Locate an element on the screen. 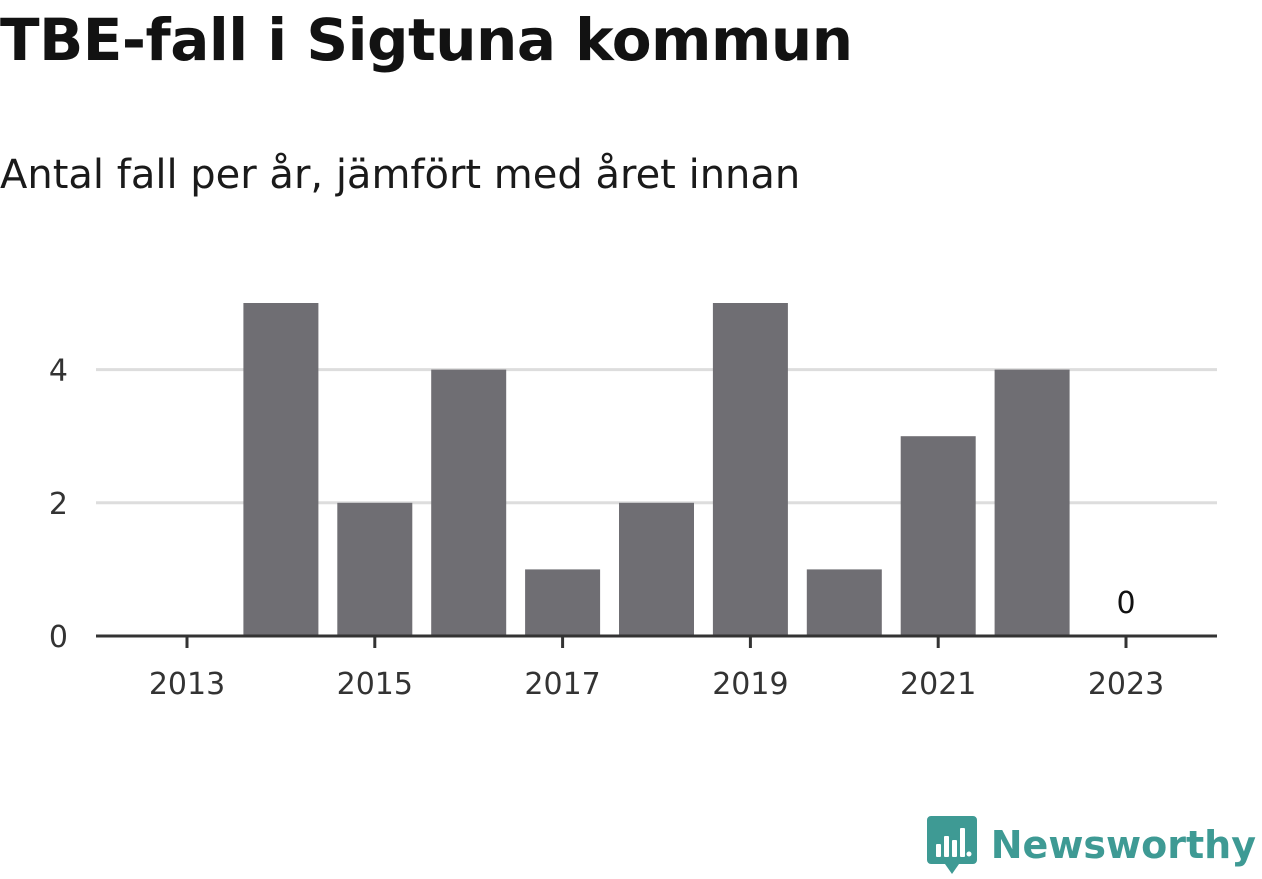 The width and height of the screenshot is (1262, 879). y-tick-label-2: 2 is located at coordinates (58, 504).